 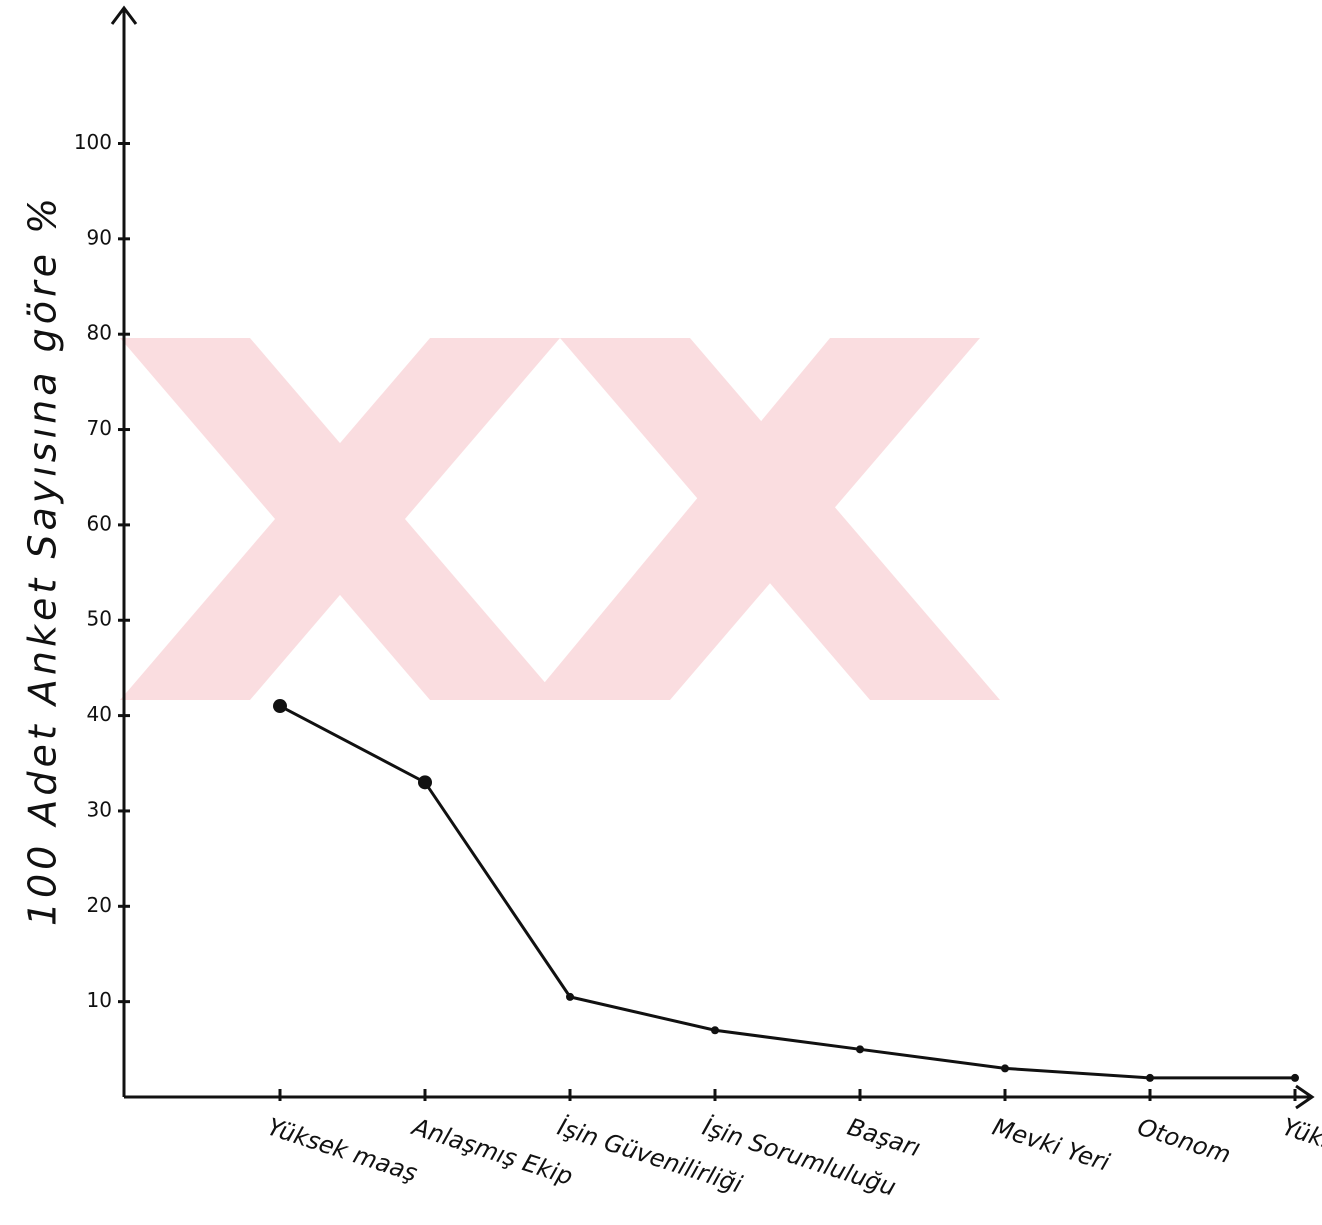 I want to click on y-tick-label: 10, so click(x=99, y=1000).